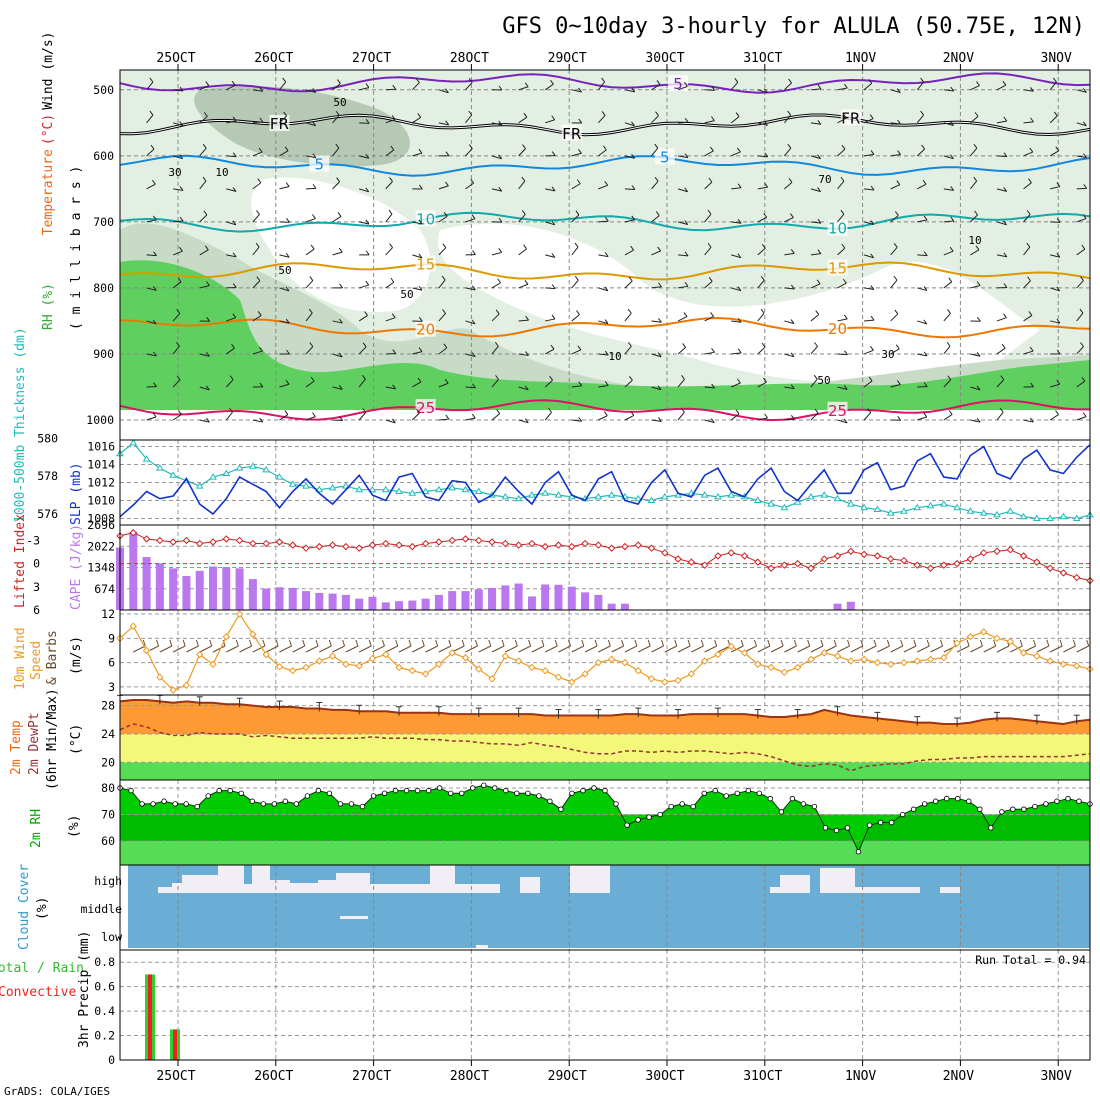  I want to click on rh-contour-label: 50, so click(339, 102).